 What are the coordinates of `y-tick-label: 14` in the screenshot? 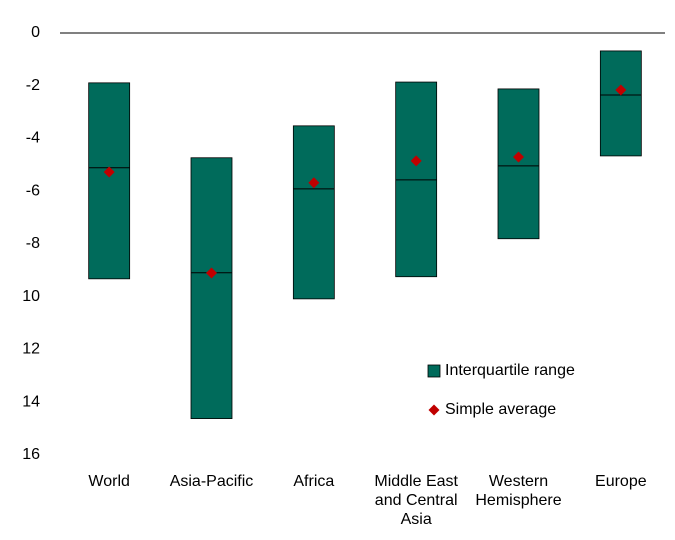 It's located at (31, 401).